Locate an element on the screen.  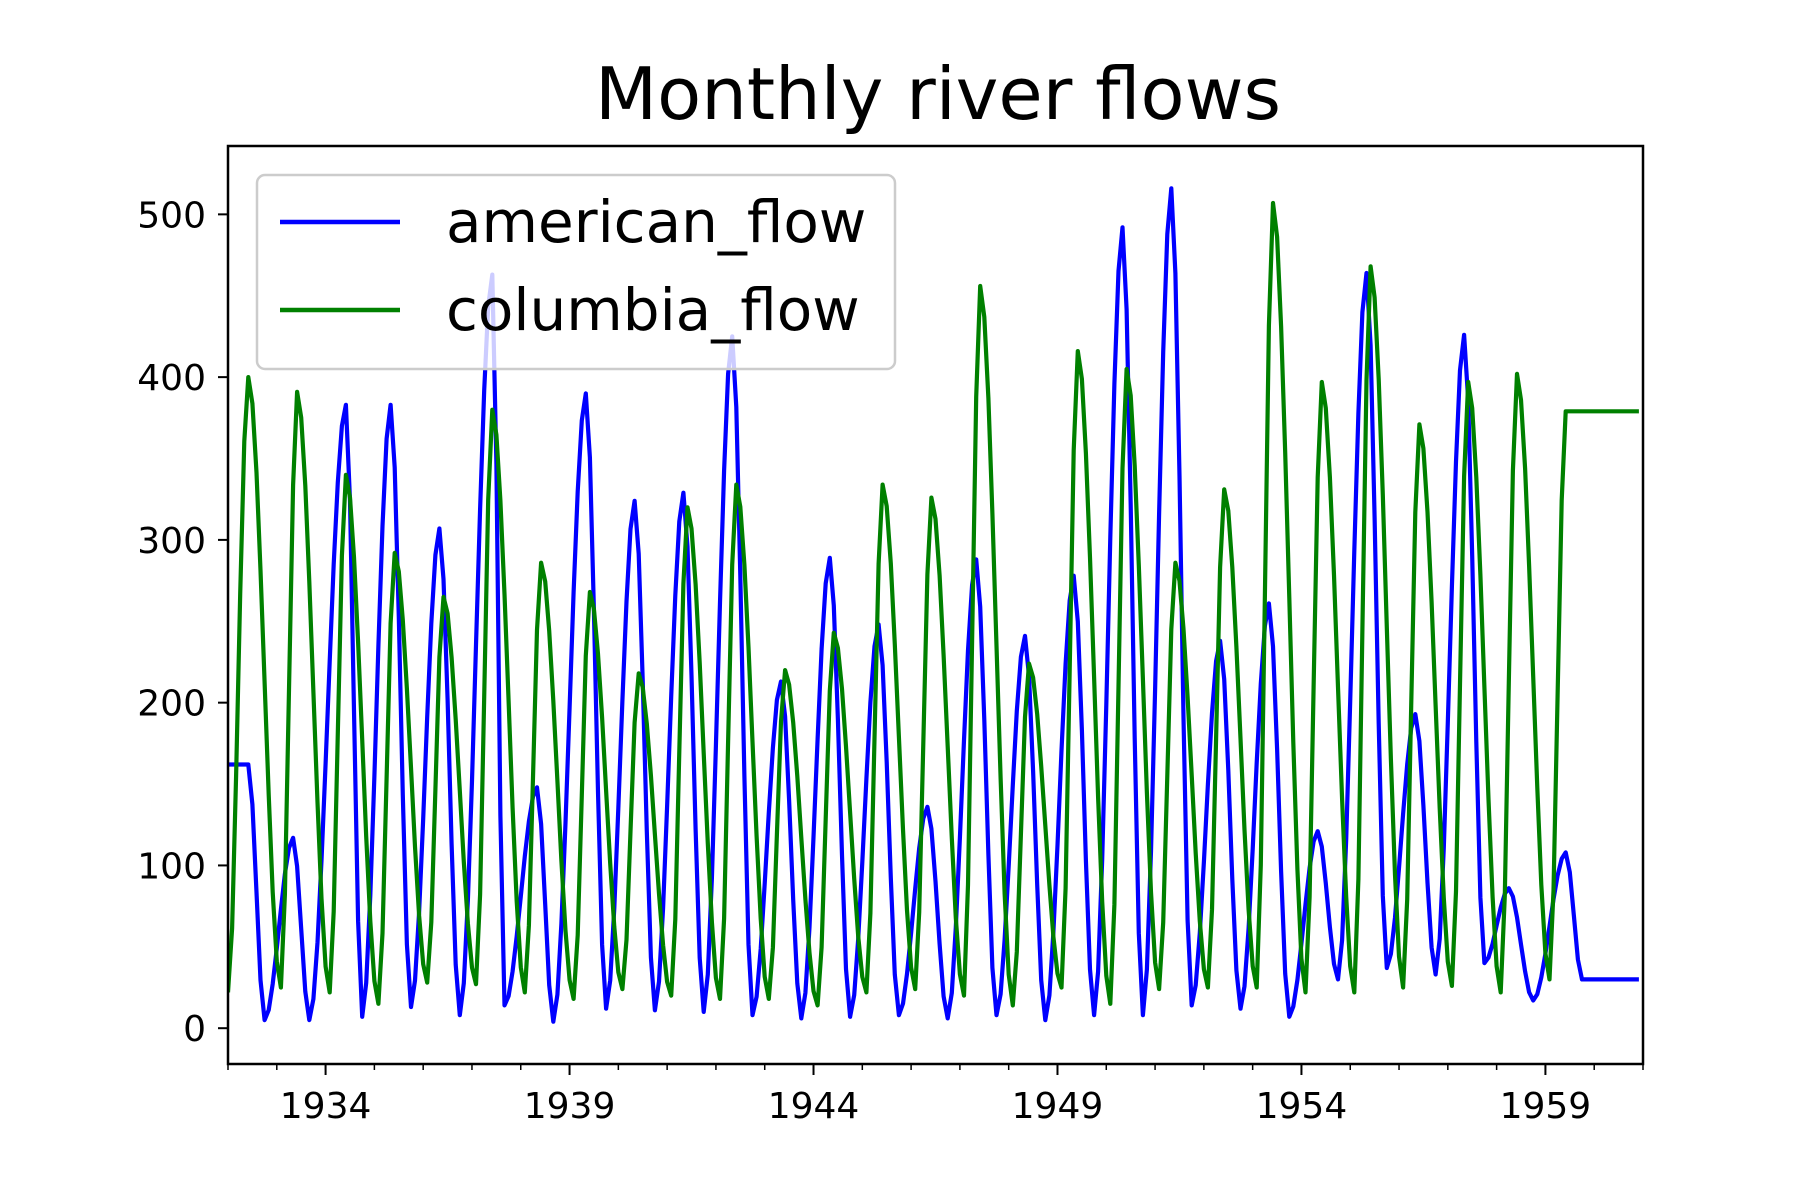
y-tick-label: 500 is located at coordinates (171, 215).